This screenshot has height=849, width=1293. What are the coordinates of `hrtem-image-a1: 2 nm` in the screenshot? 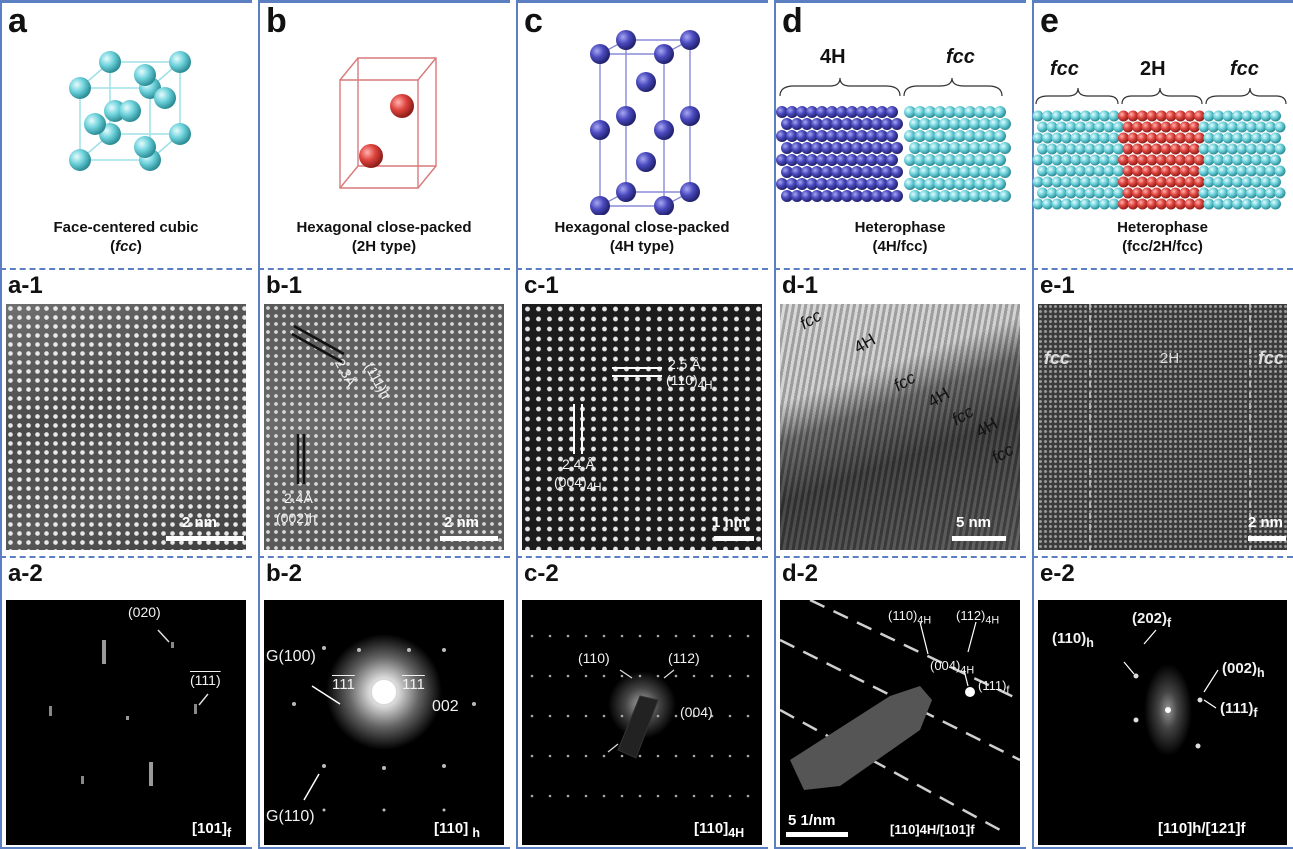 It's located at (126, 427).